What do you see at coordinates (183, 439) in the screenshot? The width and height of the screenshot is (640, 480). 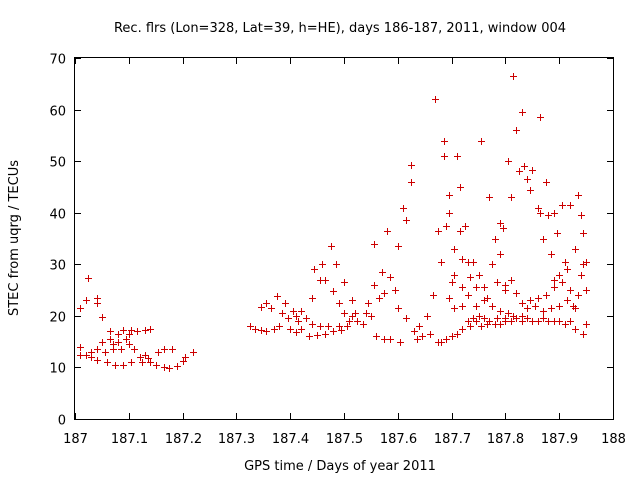 I see `x-tick-label: 187.2` at bounding box center [183, 439].